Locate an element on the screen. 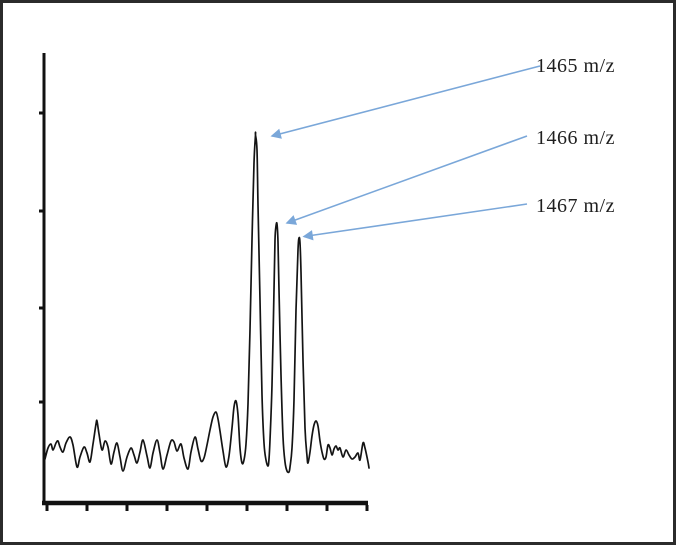 The height and width of the screenshot is (545, 676). peak-label-1466: 1466 m/z is located at coordinates (575, 138).